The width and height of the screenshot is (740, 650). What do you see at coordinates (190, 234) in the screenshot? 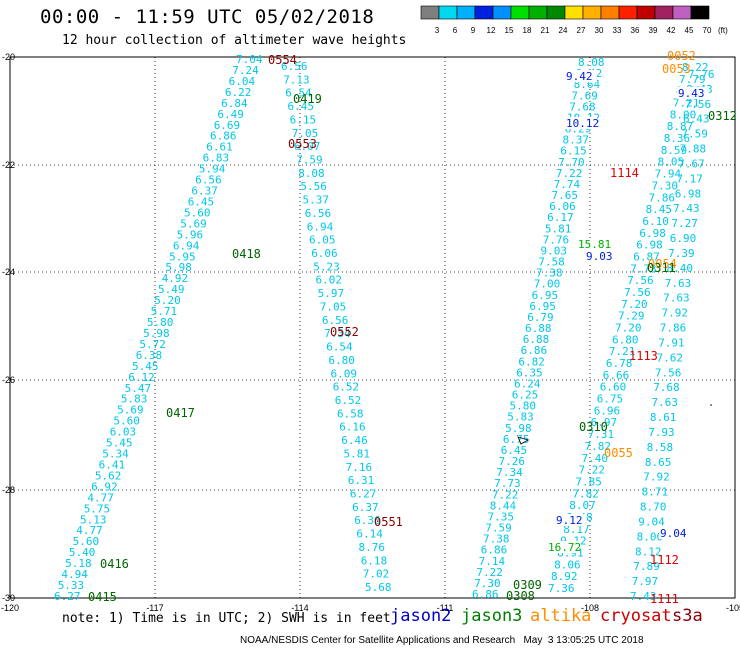
I see `wave-height-label: 5.96` at bounding box center [190, 234].